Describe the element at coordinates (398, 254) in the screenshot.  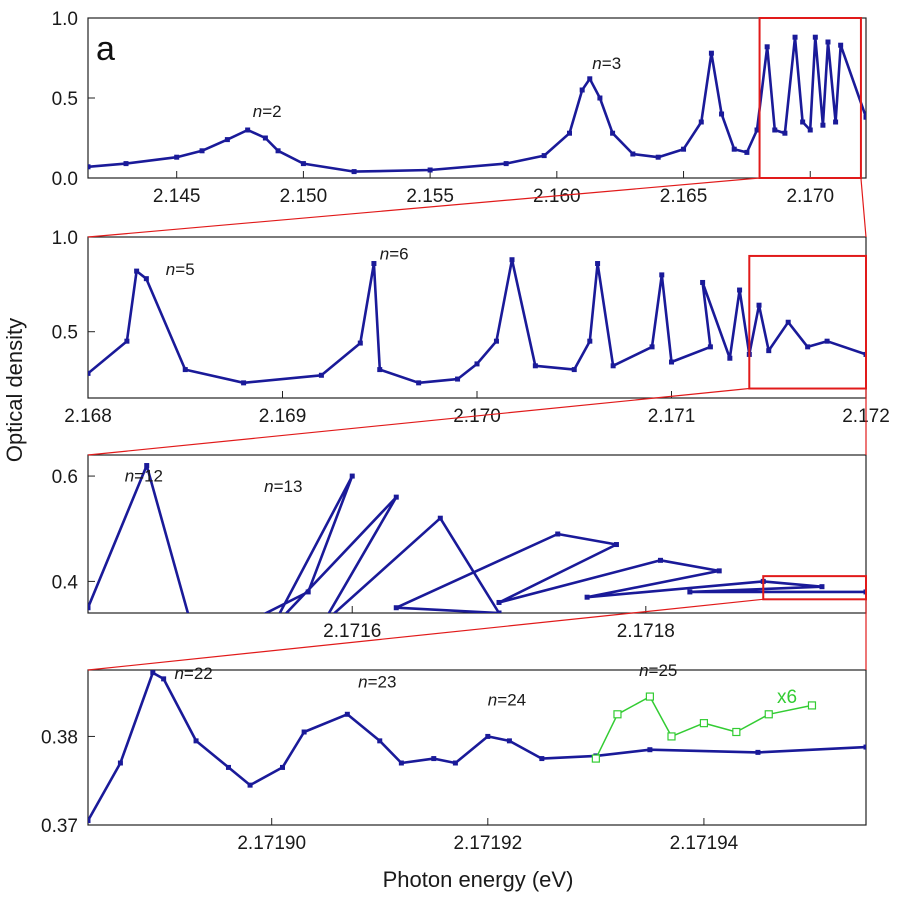
I see `peak-label-index: =6` at that location.